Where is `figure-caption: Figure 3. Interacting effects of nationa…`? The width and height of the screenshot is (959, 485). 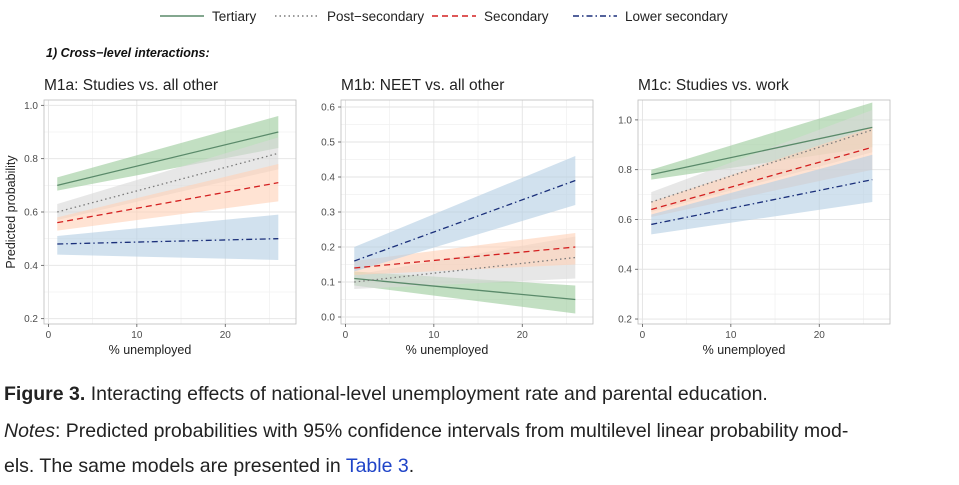
figure-caption: Figure 3. Interacting effects of nationa… is located at coordinates (386, 394).